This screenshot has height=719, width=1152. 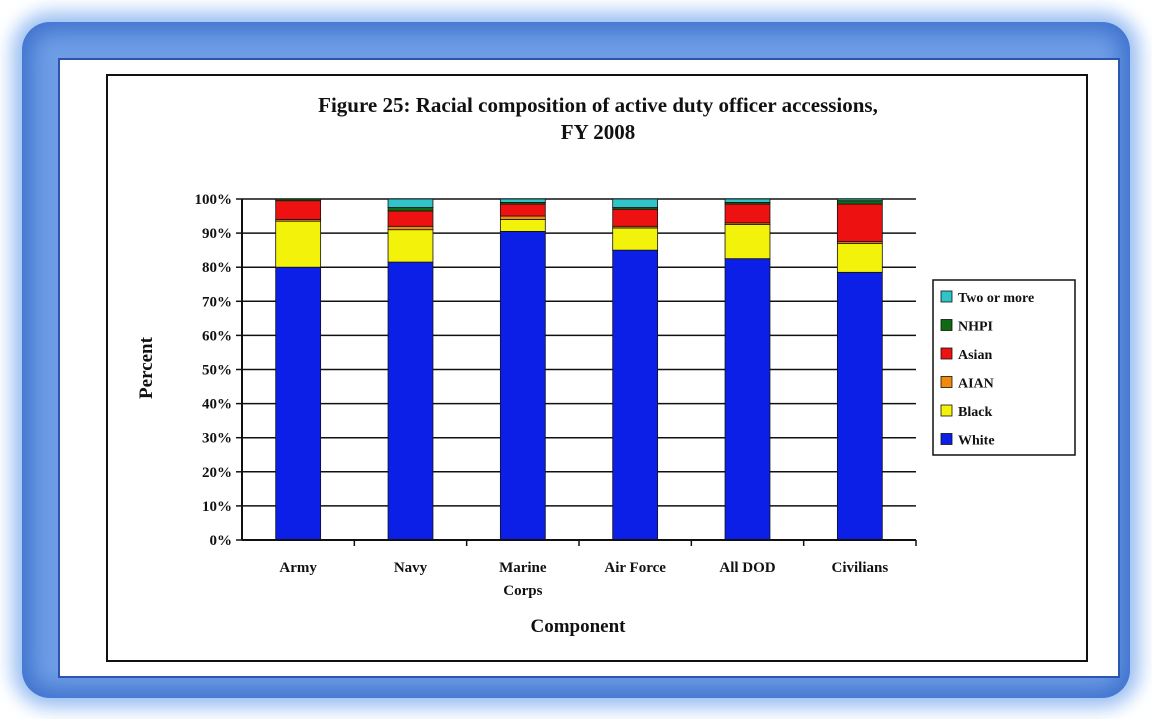 I want to click on y-tick-label: 60%, so click(x=217, y=336).